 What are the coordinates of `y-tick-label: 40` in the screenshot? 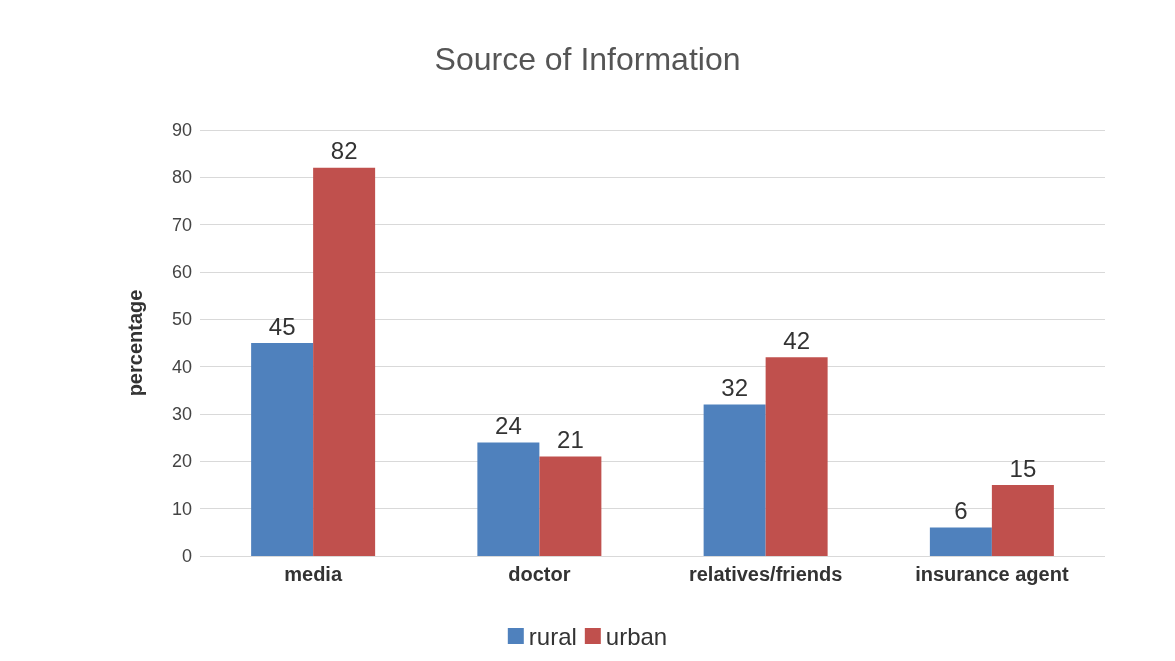 It's located at (181, 366).